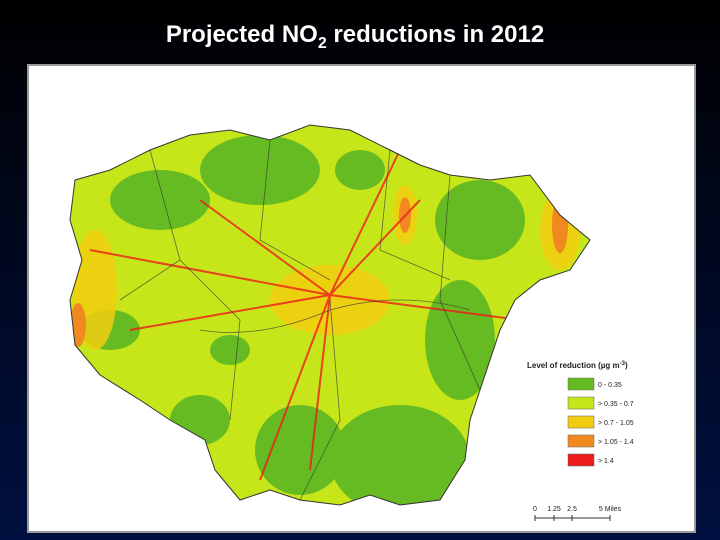 Image resolution: width=720 pixels, height=540 pixels. Describe the element at coordinates (616, 404) in the screenshot. I see `legend-label: > 0.35 - 0.7` at that location.